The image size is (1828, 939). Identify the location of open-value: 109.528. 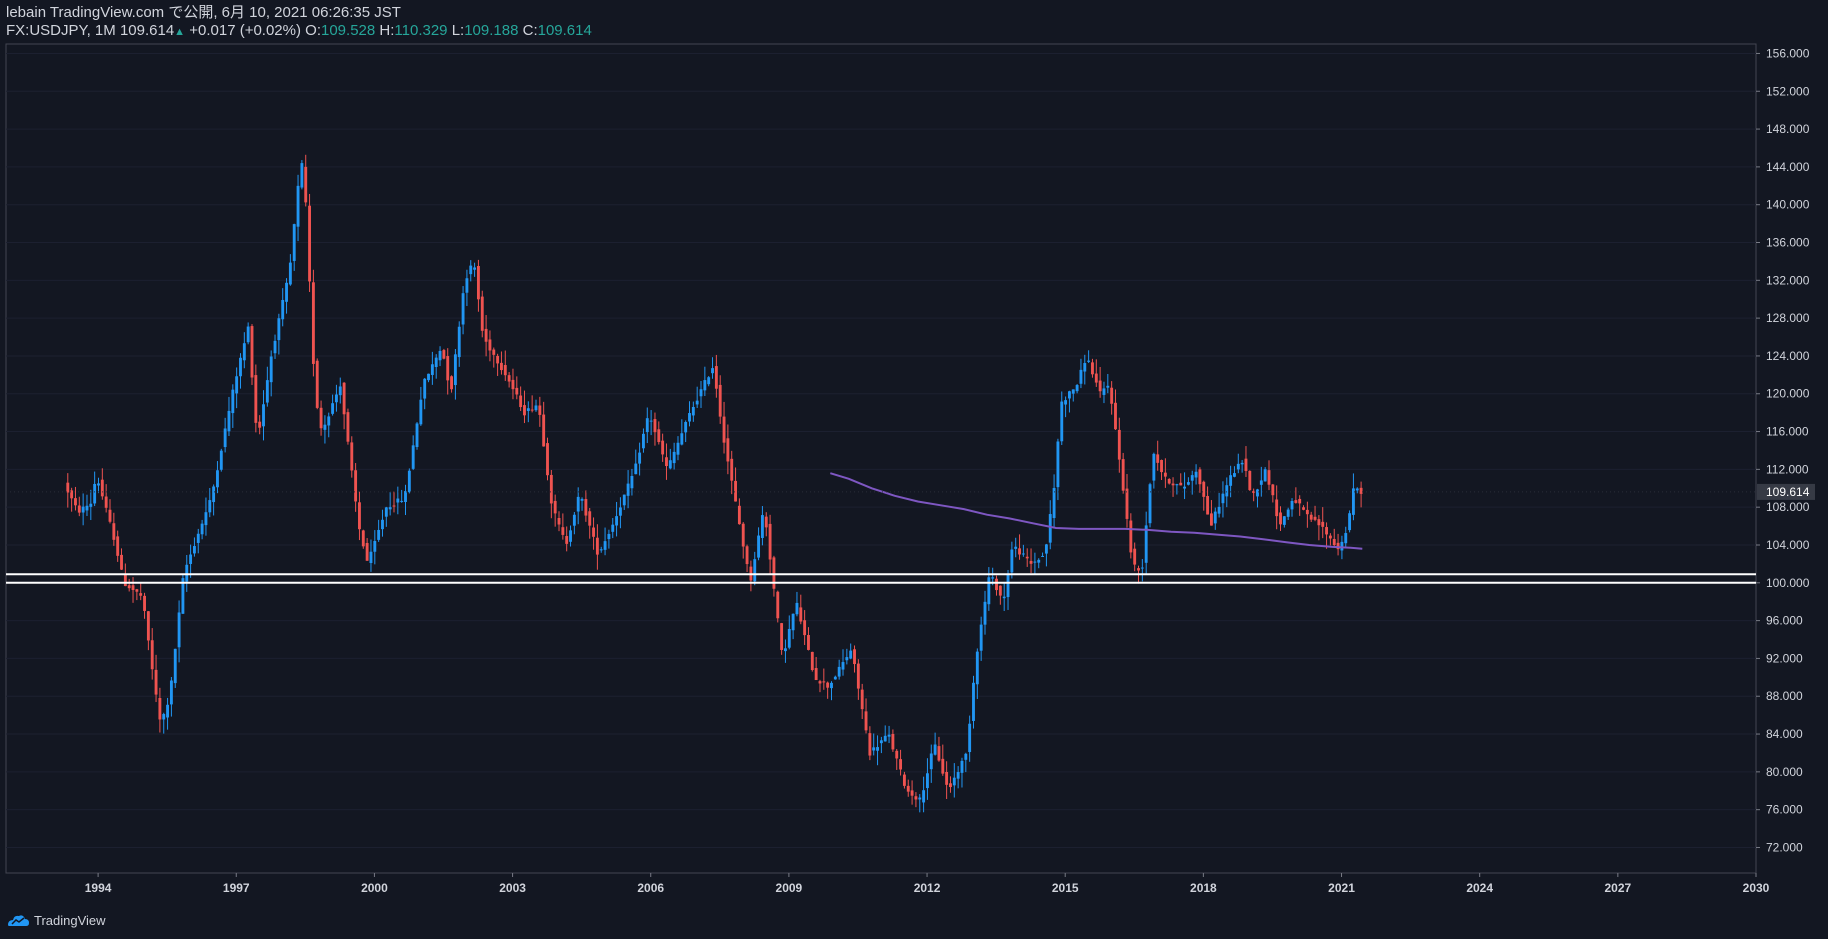
(348, 30).